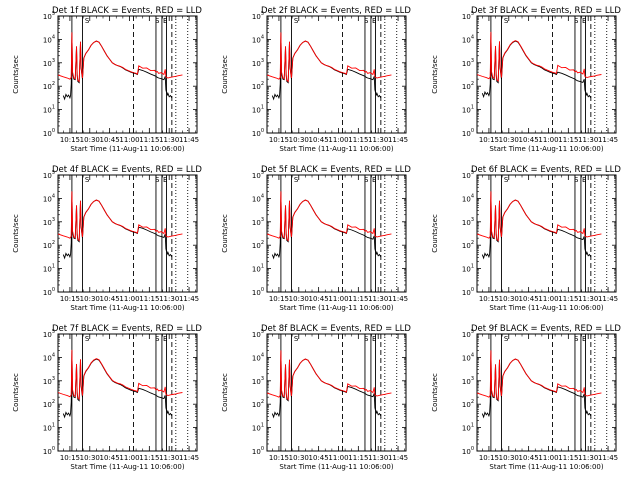  I want to click on chart-title: Det 1f BLACK = Events, RED = LLD, so click(127, 11).